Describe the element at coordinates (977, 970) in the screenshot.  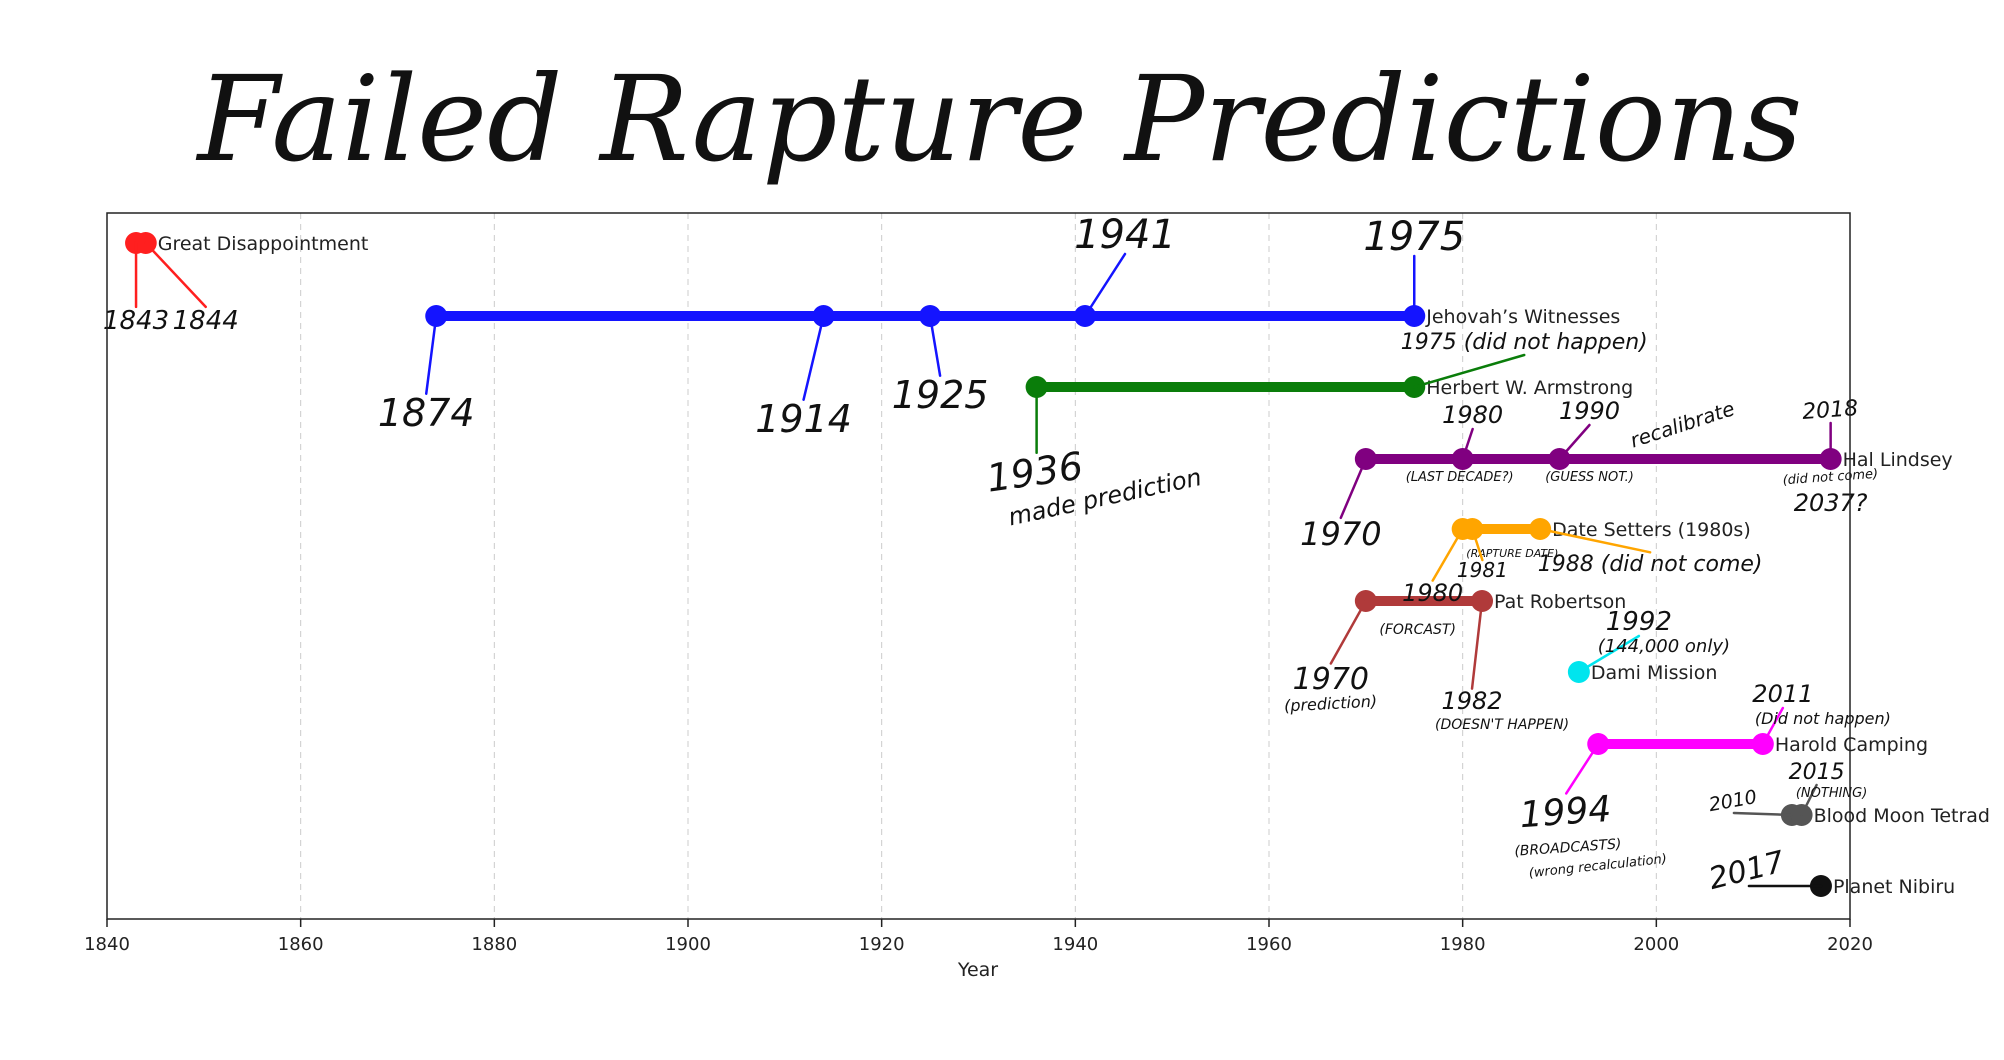
I see `x-axis-label: Year` at that location.